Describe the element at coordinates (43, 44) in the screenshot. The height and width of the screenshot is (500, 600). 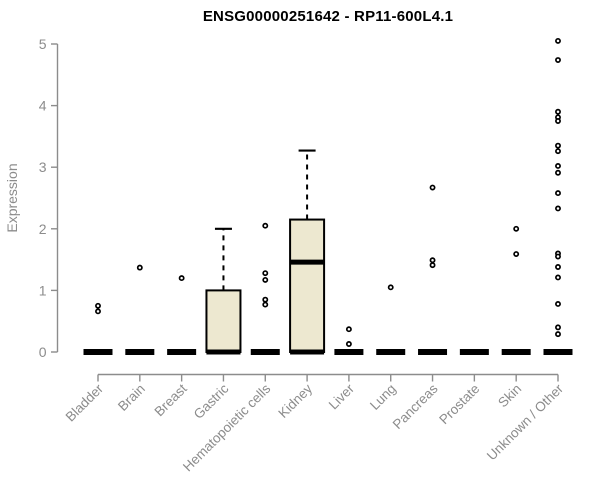
I see `y-tick-label: 5` at that location.